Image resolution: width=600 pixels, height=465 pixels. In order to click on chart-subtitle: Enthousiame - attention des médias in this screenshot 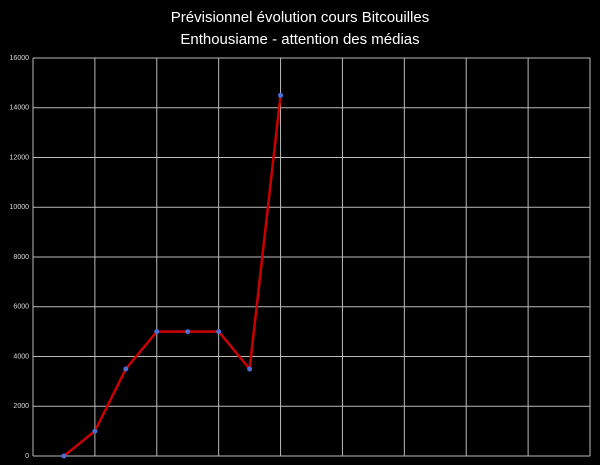, I will do `click(299, 39)`.